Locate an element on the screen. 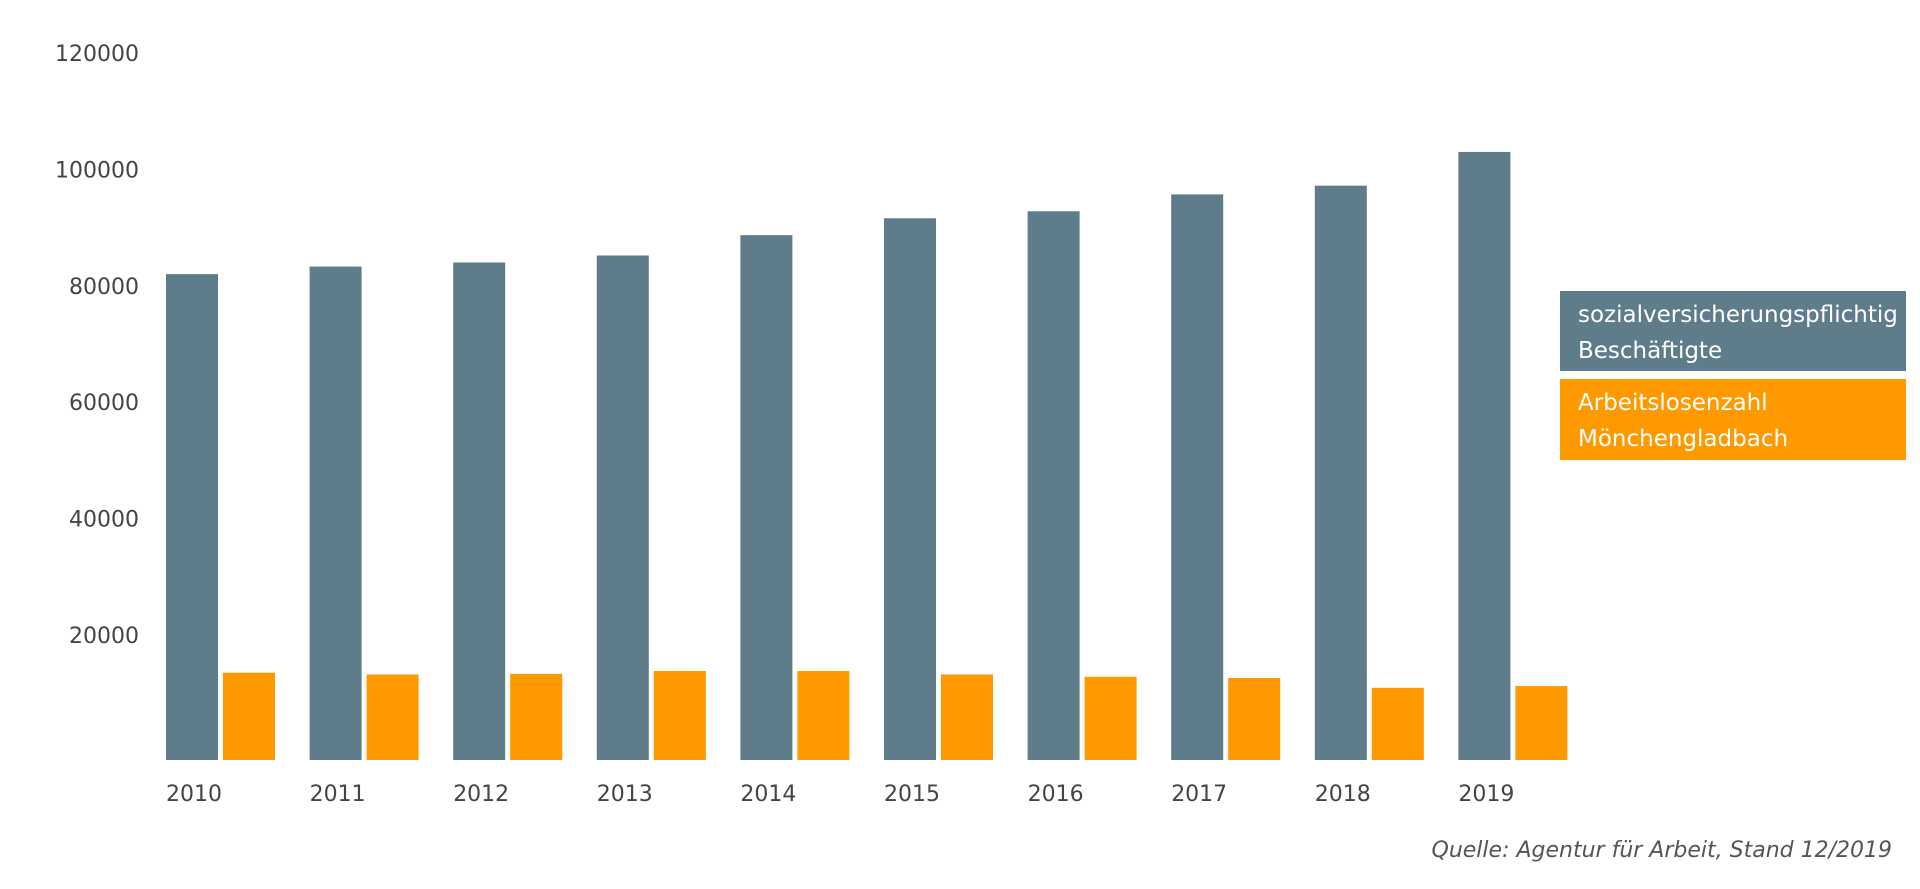 This screenshot has height=889, width=1920. x-tick-label: 2010 is located at coordinates (194, 794).